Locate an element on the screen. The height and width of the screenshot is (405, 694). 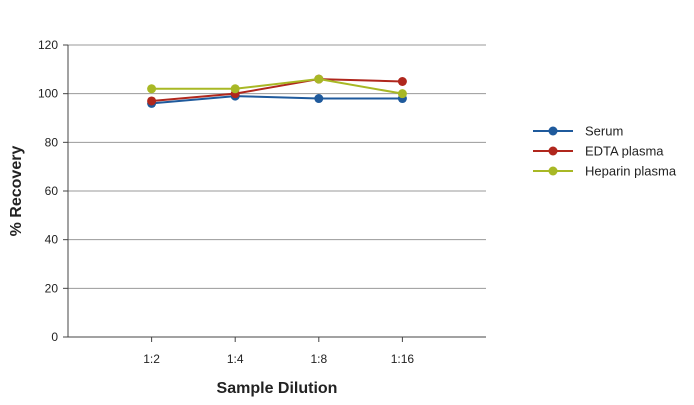
x-tick-label: 1:2 is located at coordinates (151, 359).